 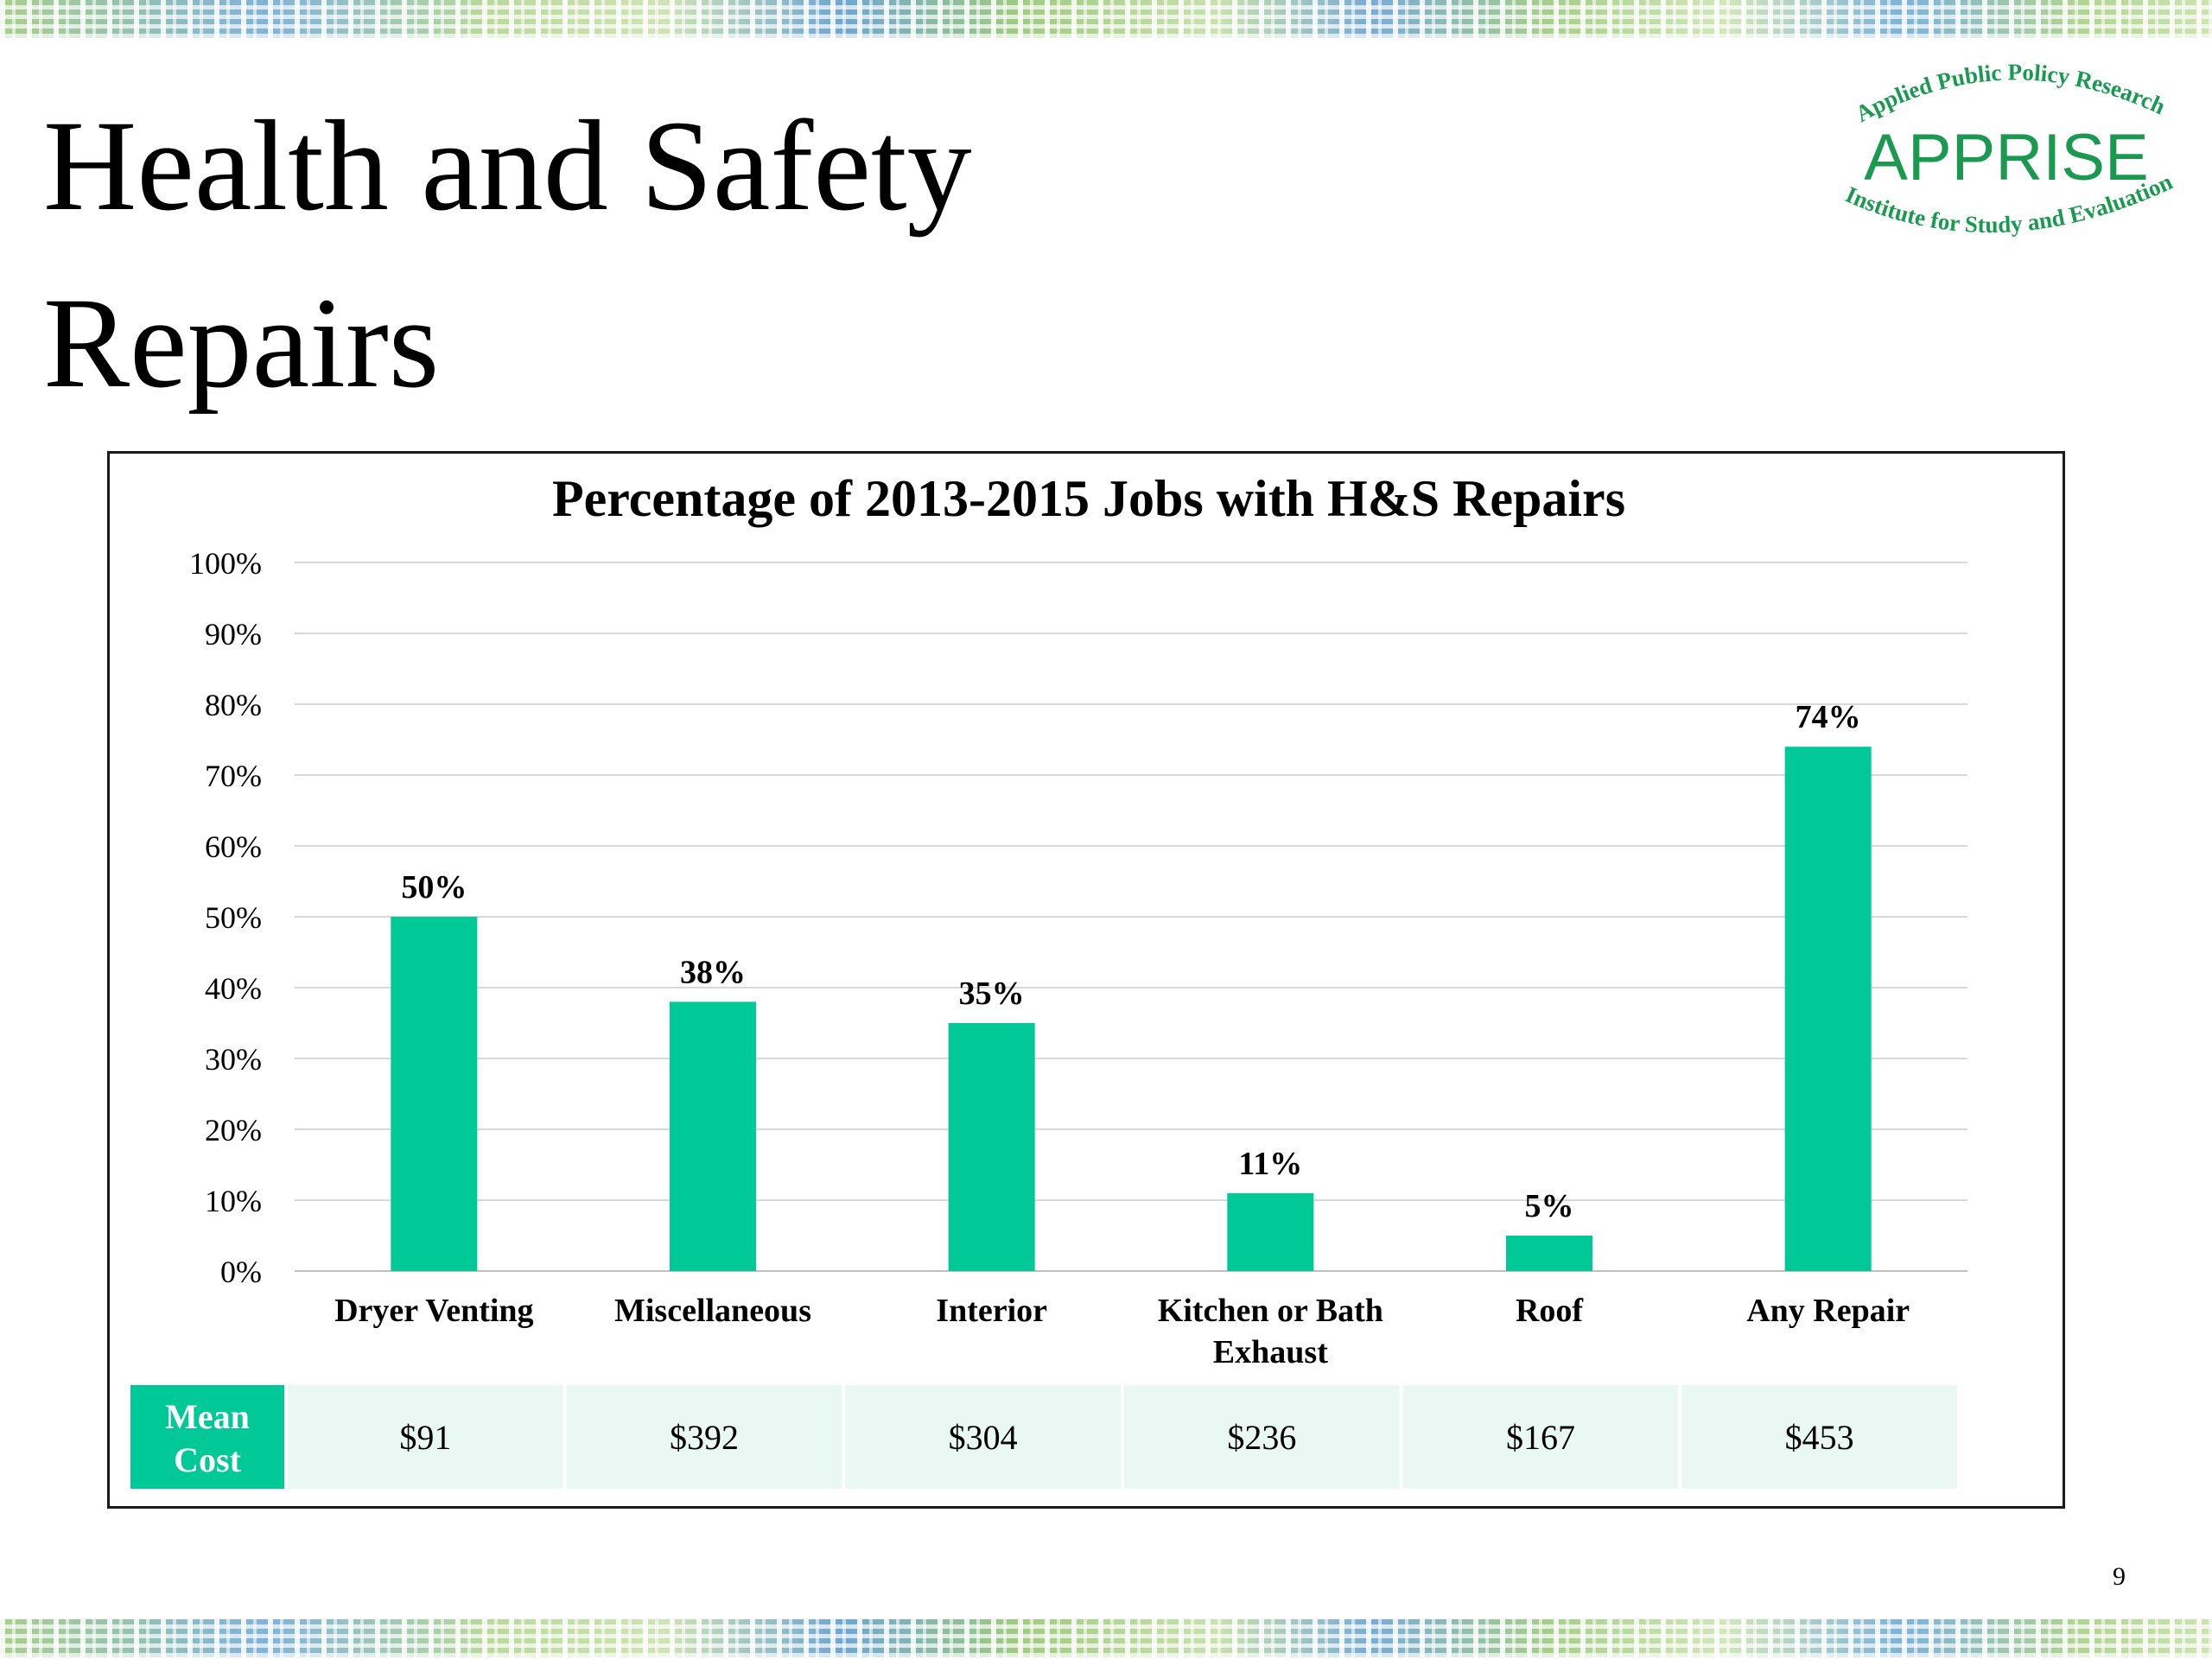 I want to click on data-label: 74%, so click(x=1828, y=717).